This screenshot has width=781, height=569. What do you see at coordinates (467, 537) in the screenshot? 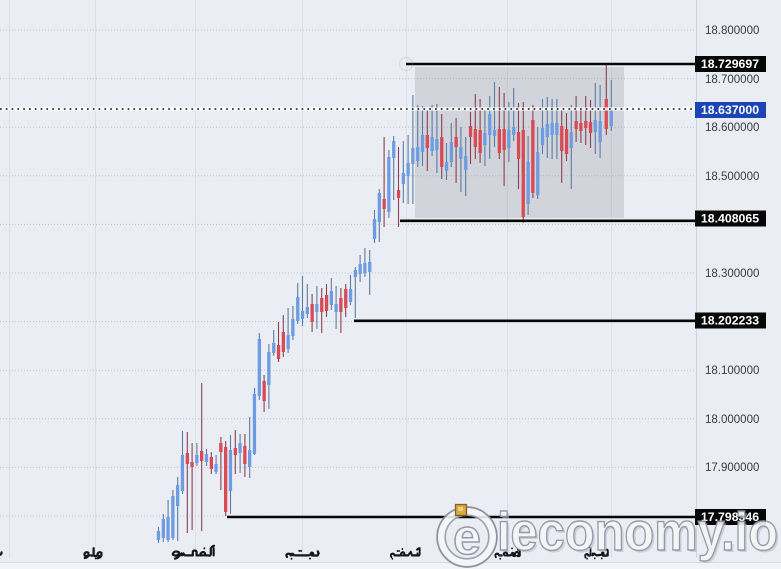
I see `svg-text: e` at bounding box center [467, 537].